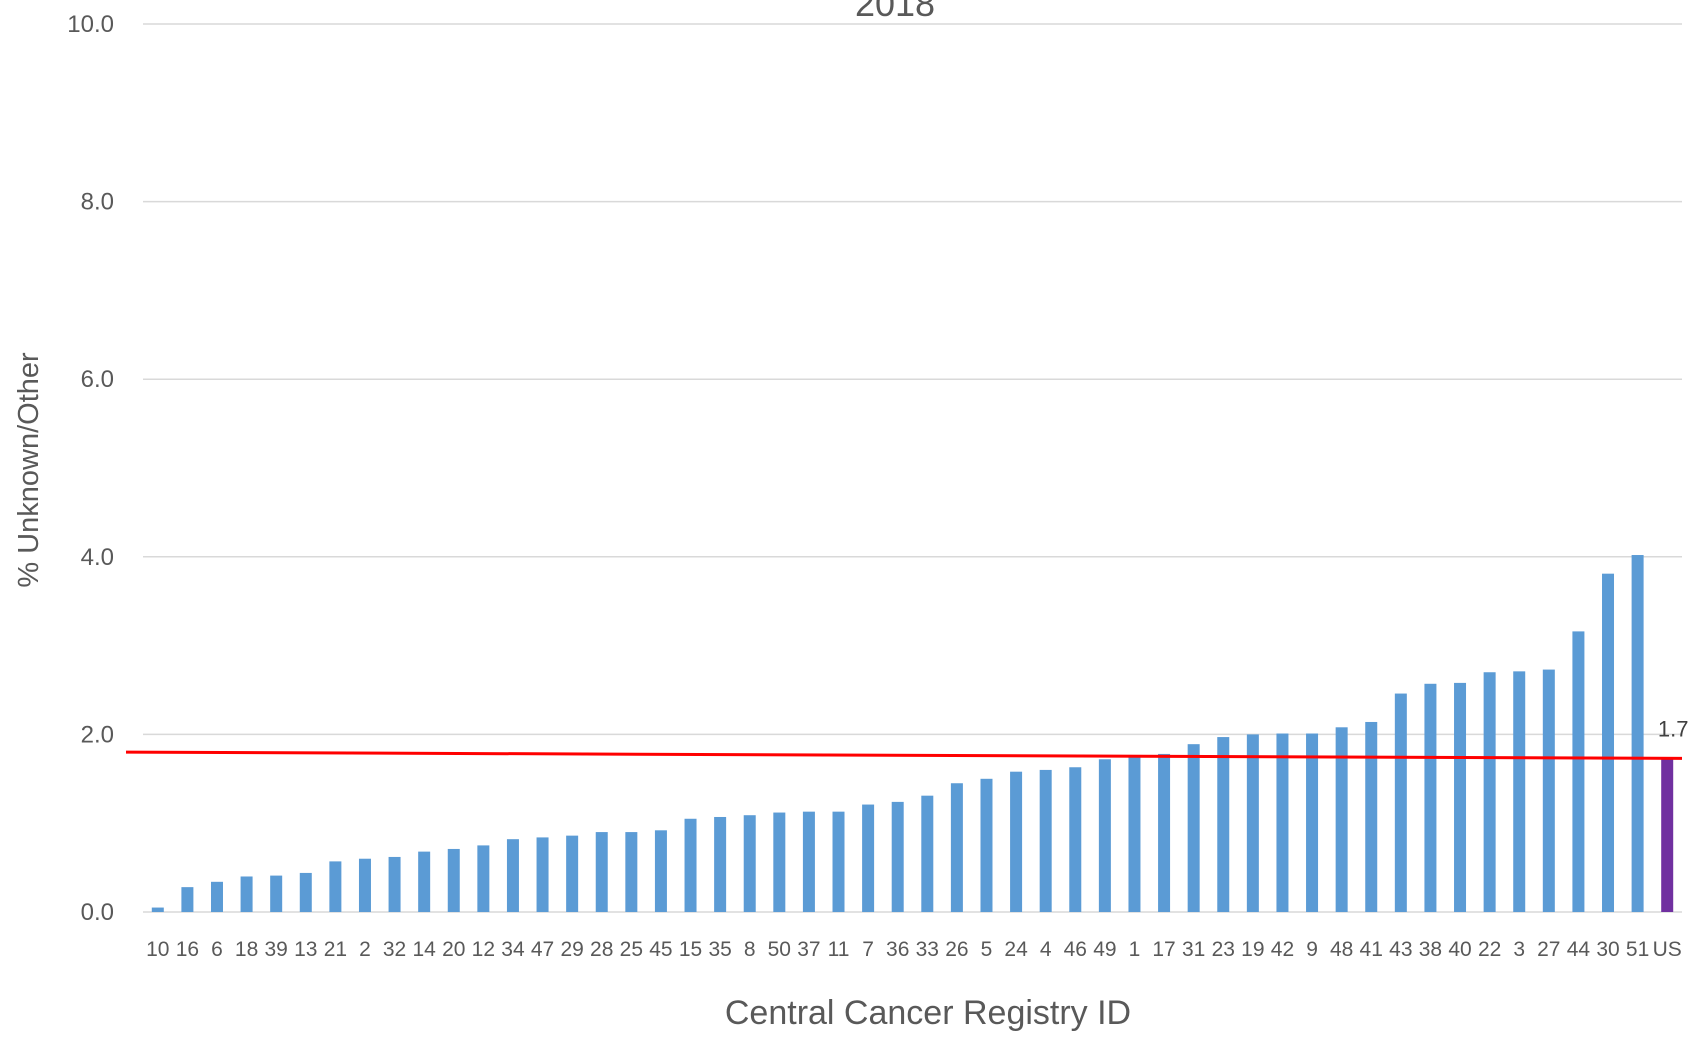  Describe the element at coordinates (217, 949) in the screenshot. I see `x-tick-label: 6` at that location.